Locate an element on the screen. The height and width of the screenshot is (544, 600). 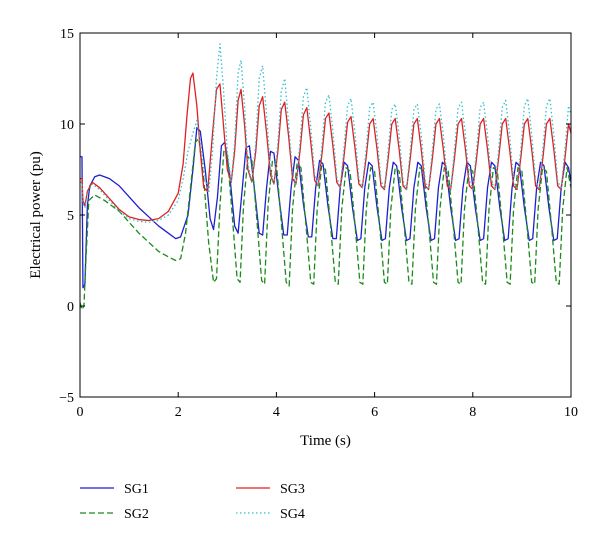
y-tick-label: −5 is located at coordinates (66, 398).